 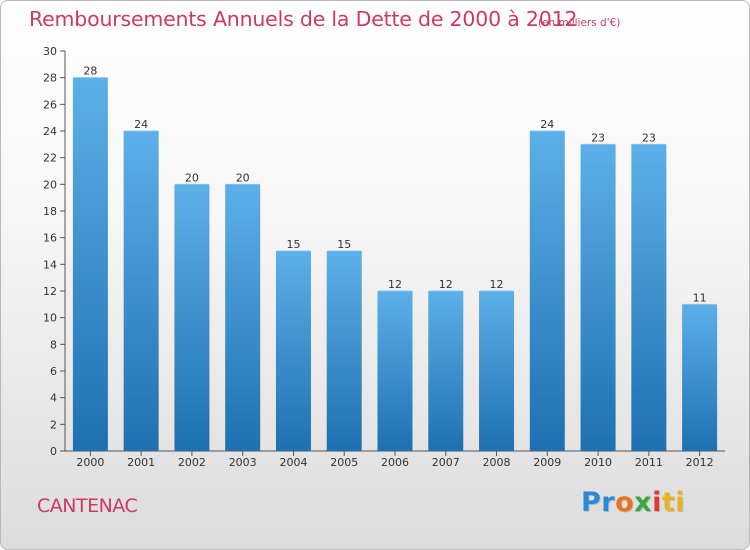 I want to click on logo-part-3: x, so click(x=643, y=502).